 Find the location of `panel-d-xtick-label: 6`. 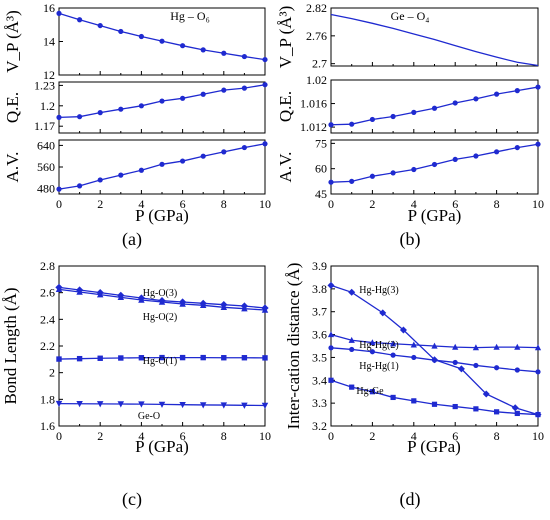

panel-d-xtick-label: 6 is located at coordinates (455, 436).